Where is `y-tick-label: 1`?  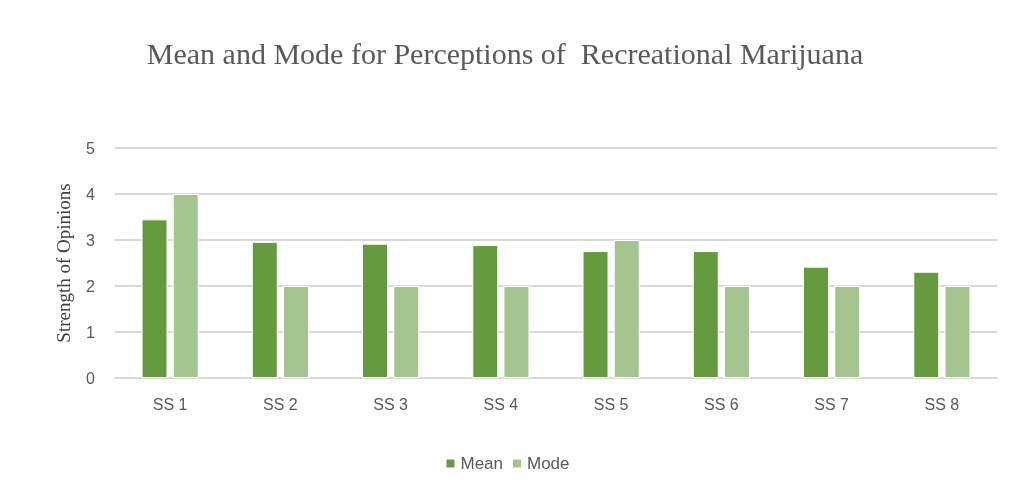 y-tick-label: 1 is located at coordinates (91, 332).